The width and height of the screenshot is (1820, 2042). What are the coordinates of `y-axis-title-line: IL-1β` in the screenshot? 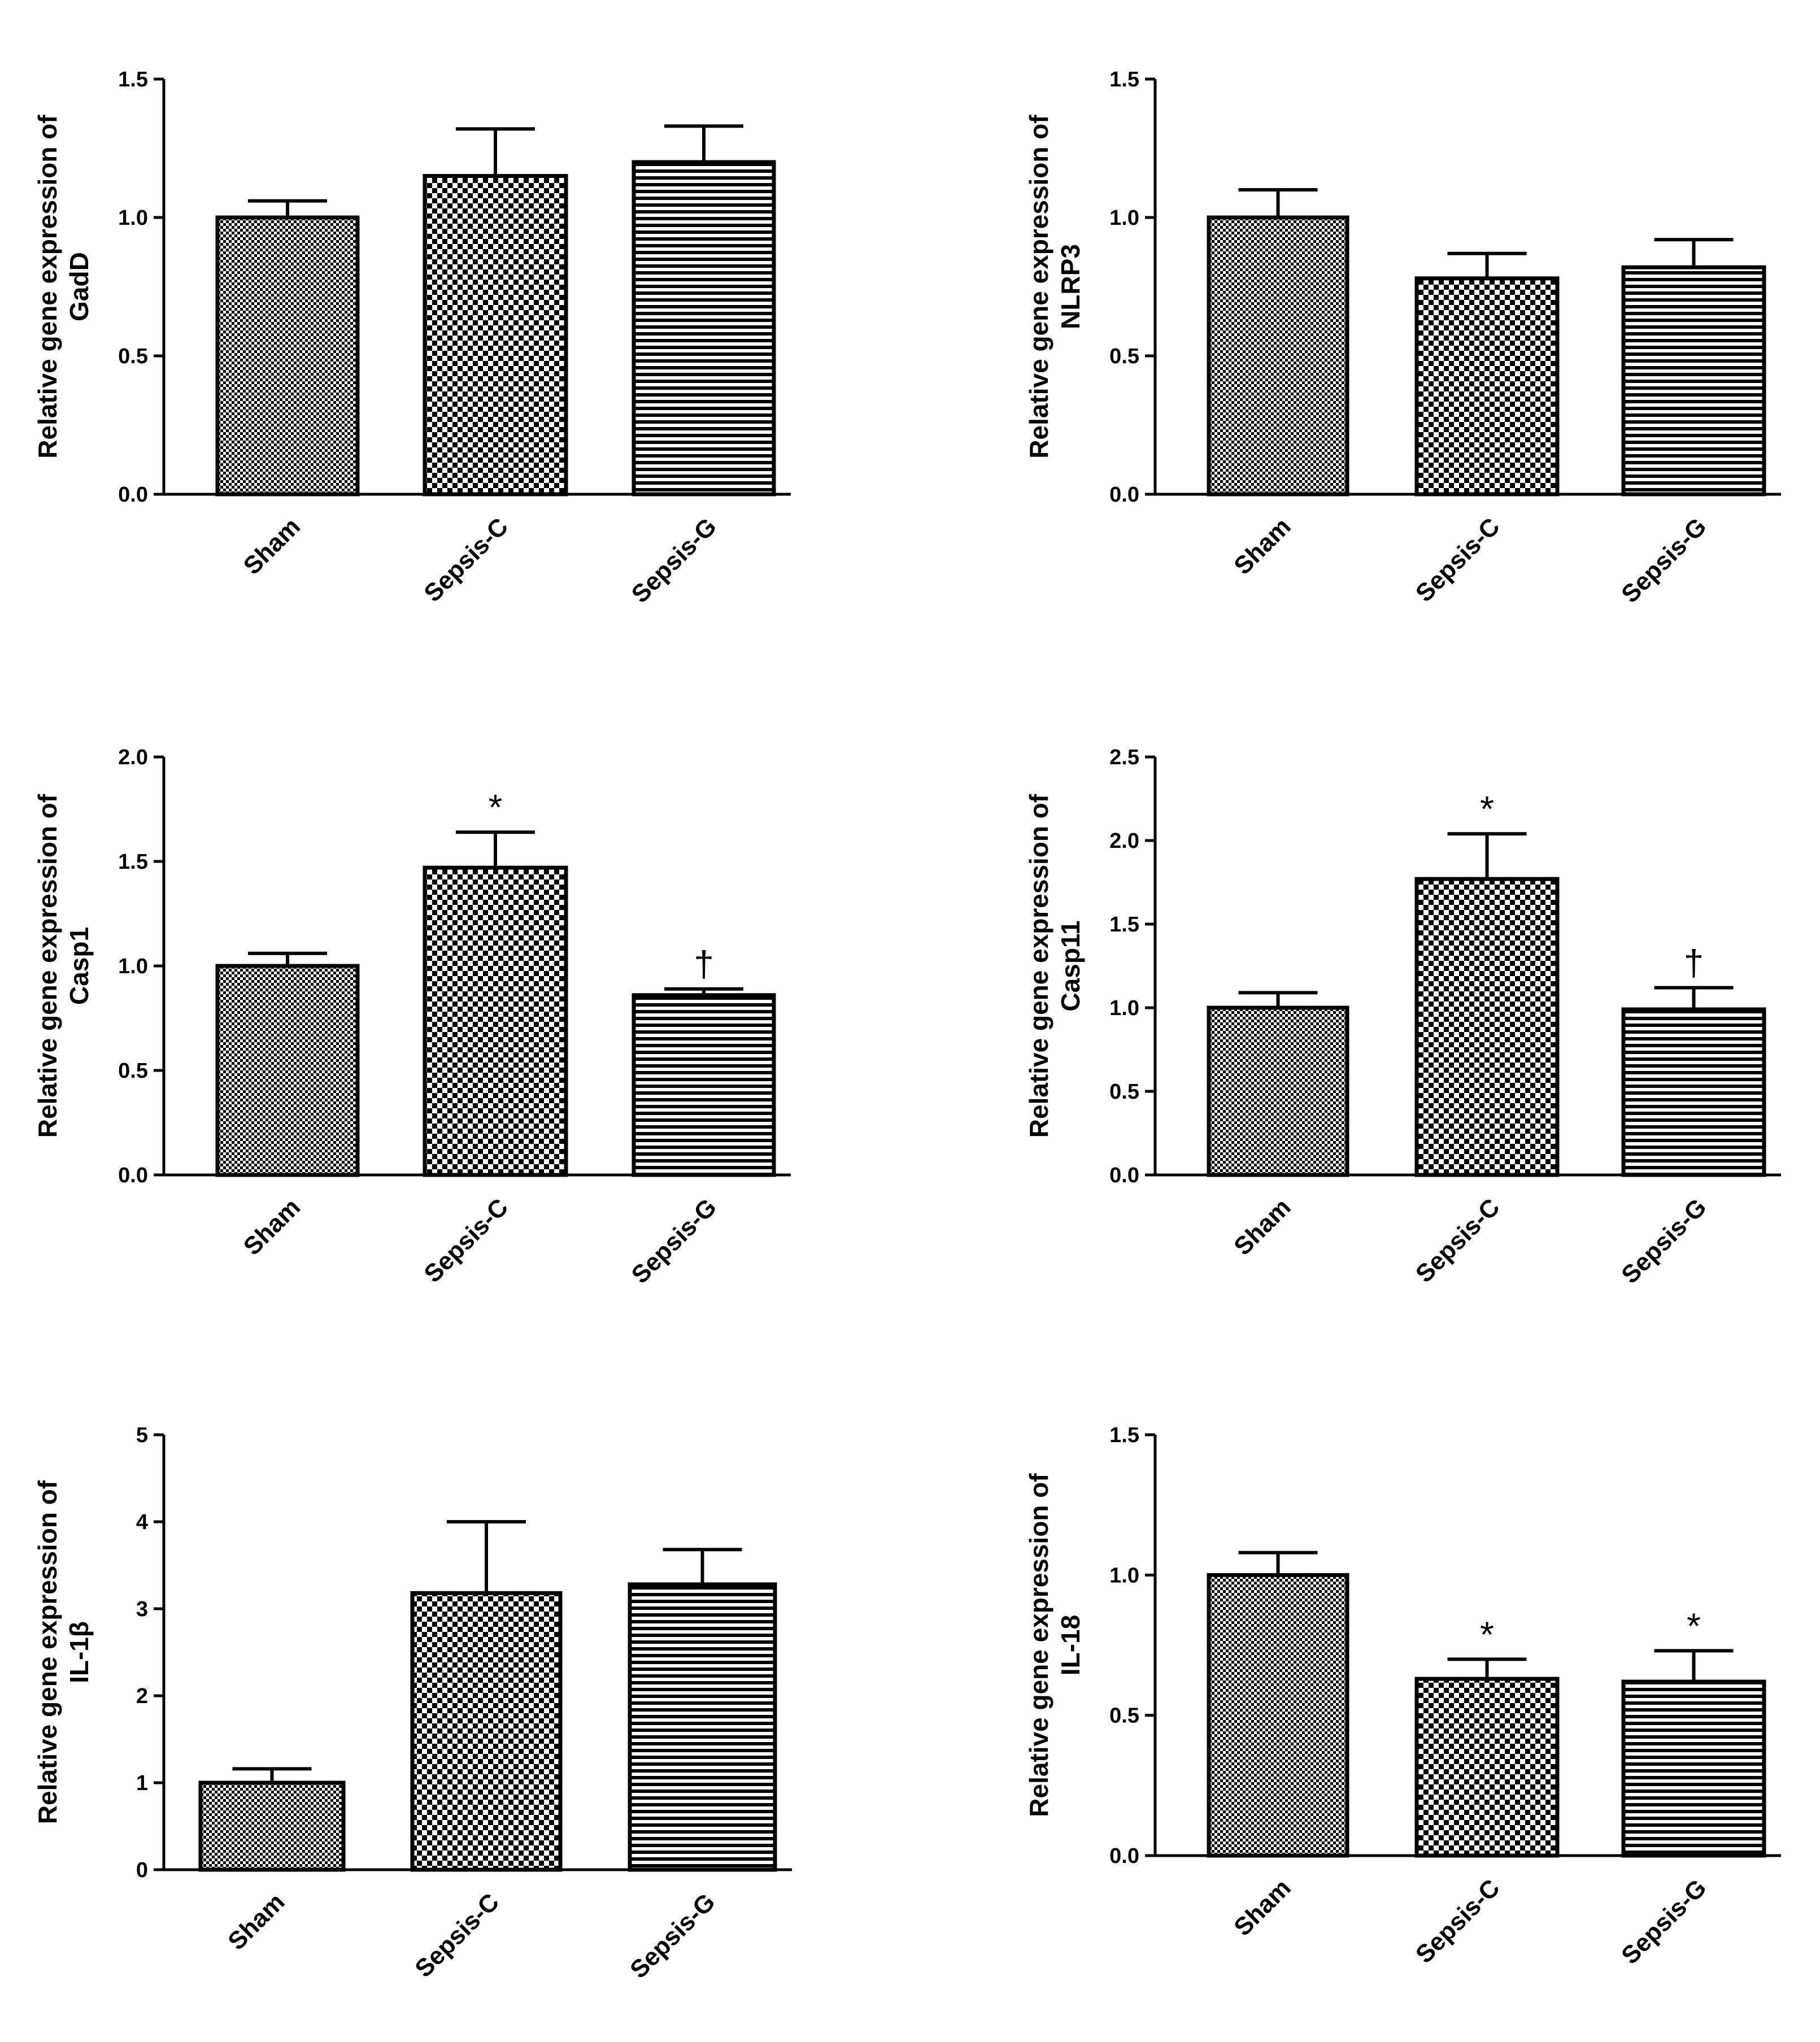 It's located at (79, 1652).